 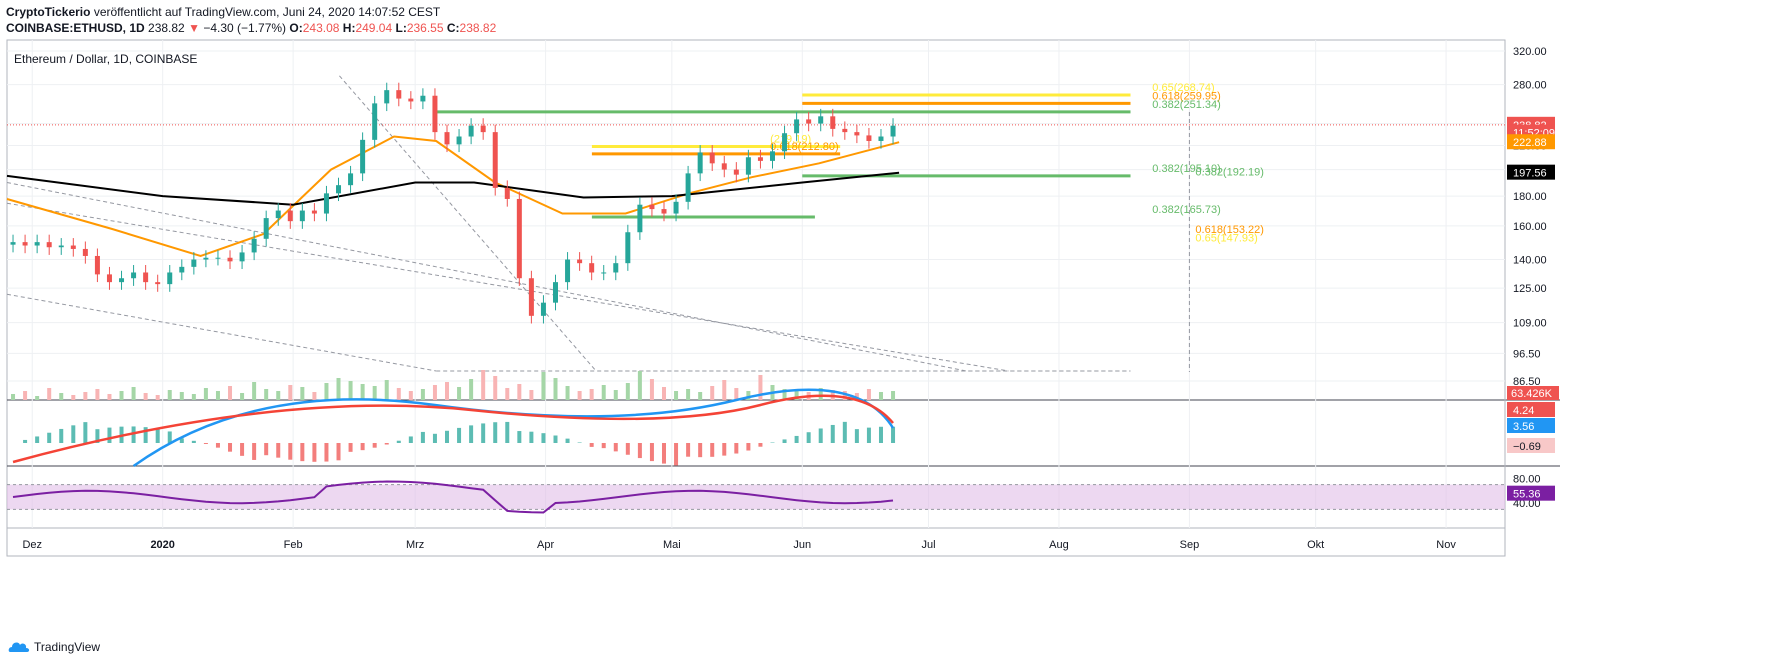 What do you see at coordinates (672, 545) in the screenshot?
I see `x-tick-label: Mai` at bounding box center [672, 545].